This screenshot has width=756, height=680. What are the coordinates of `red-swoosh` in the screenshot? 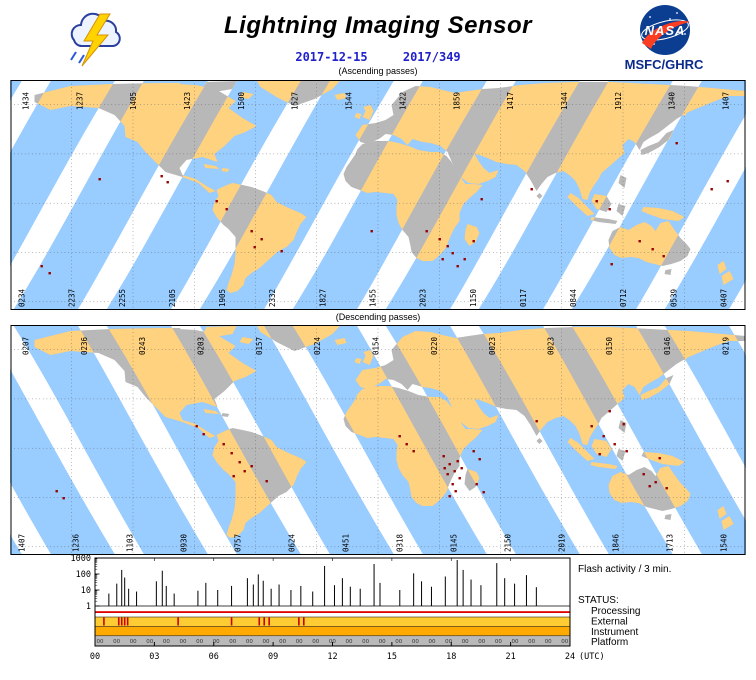 It's located at (666, 35).